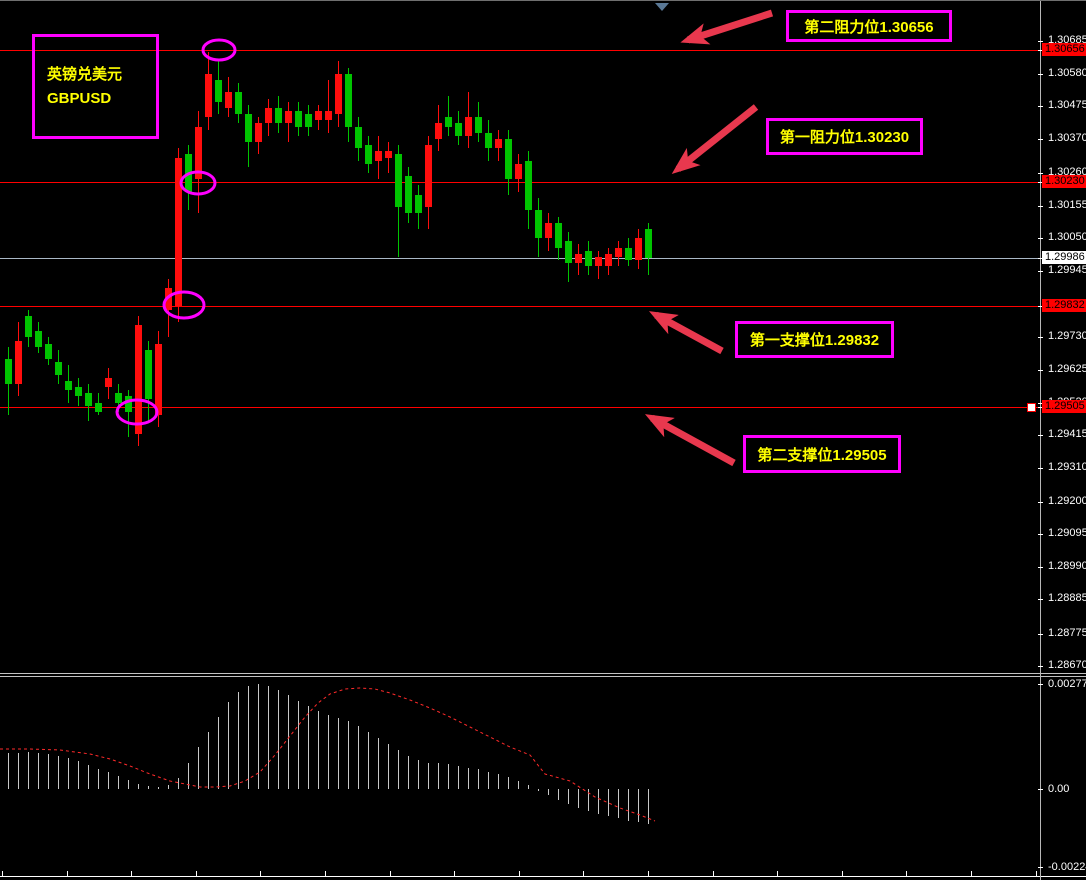 Image resolution: width=1086 pixels, height=880 pixels. I want to click on line-endpoint-marker, so click(1031, 407).